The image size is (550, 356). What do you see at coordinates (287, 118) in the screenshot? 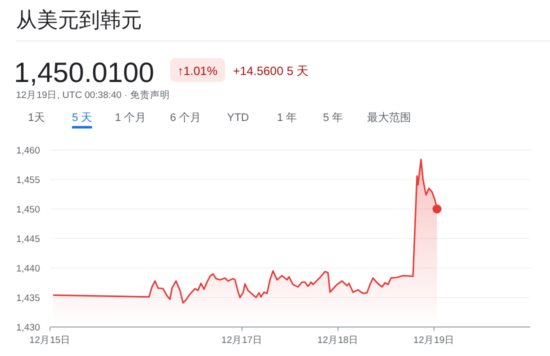
I see `text: 1 年` at bounding box center [287, 118].